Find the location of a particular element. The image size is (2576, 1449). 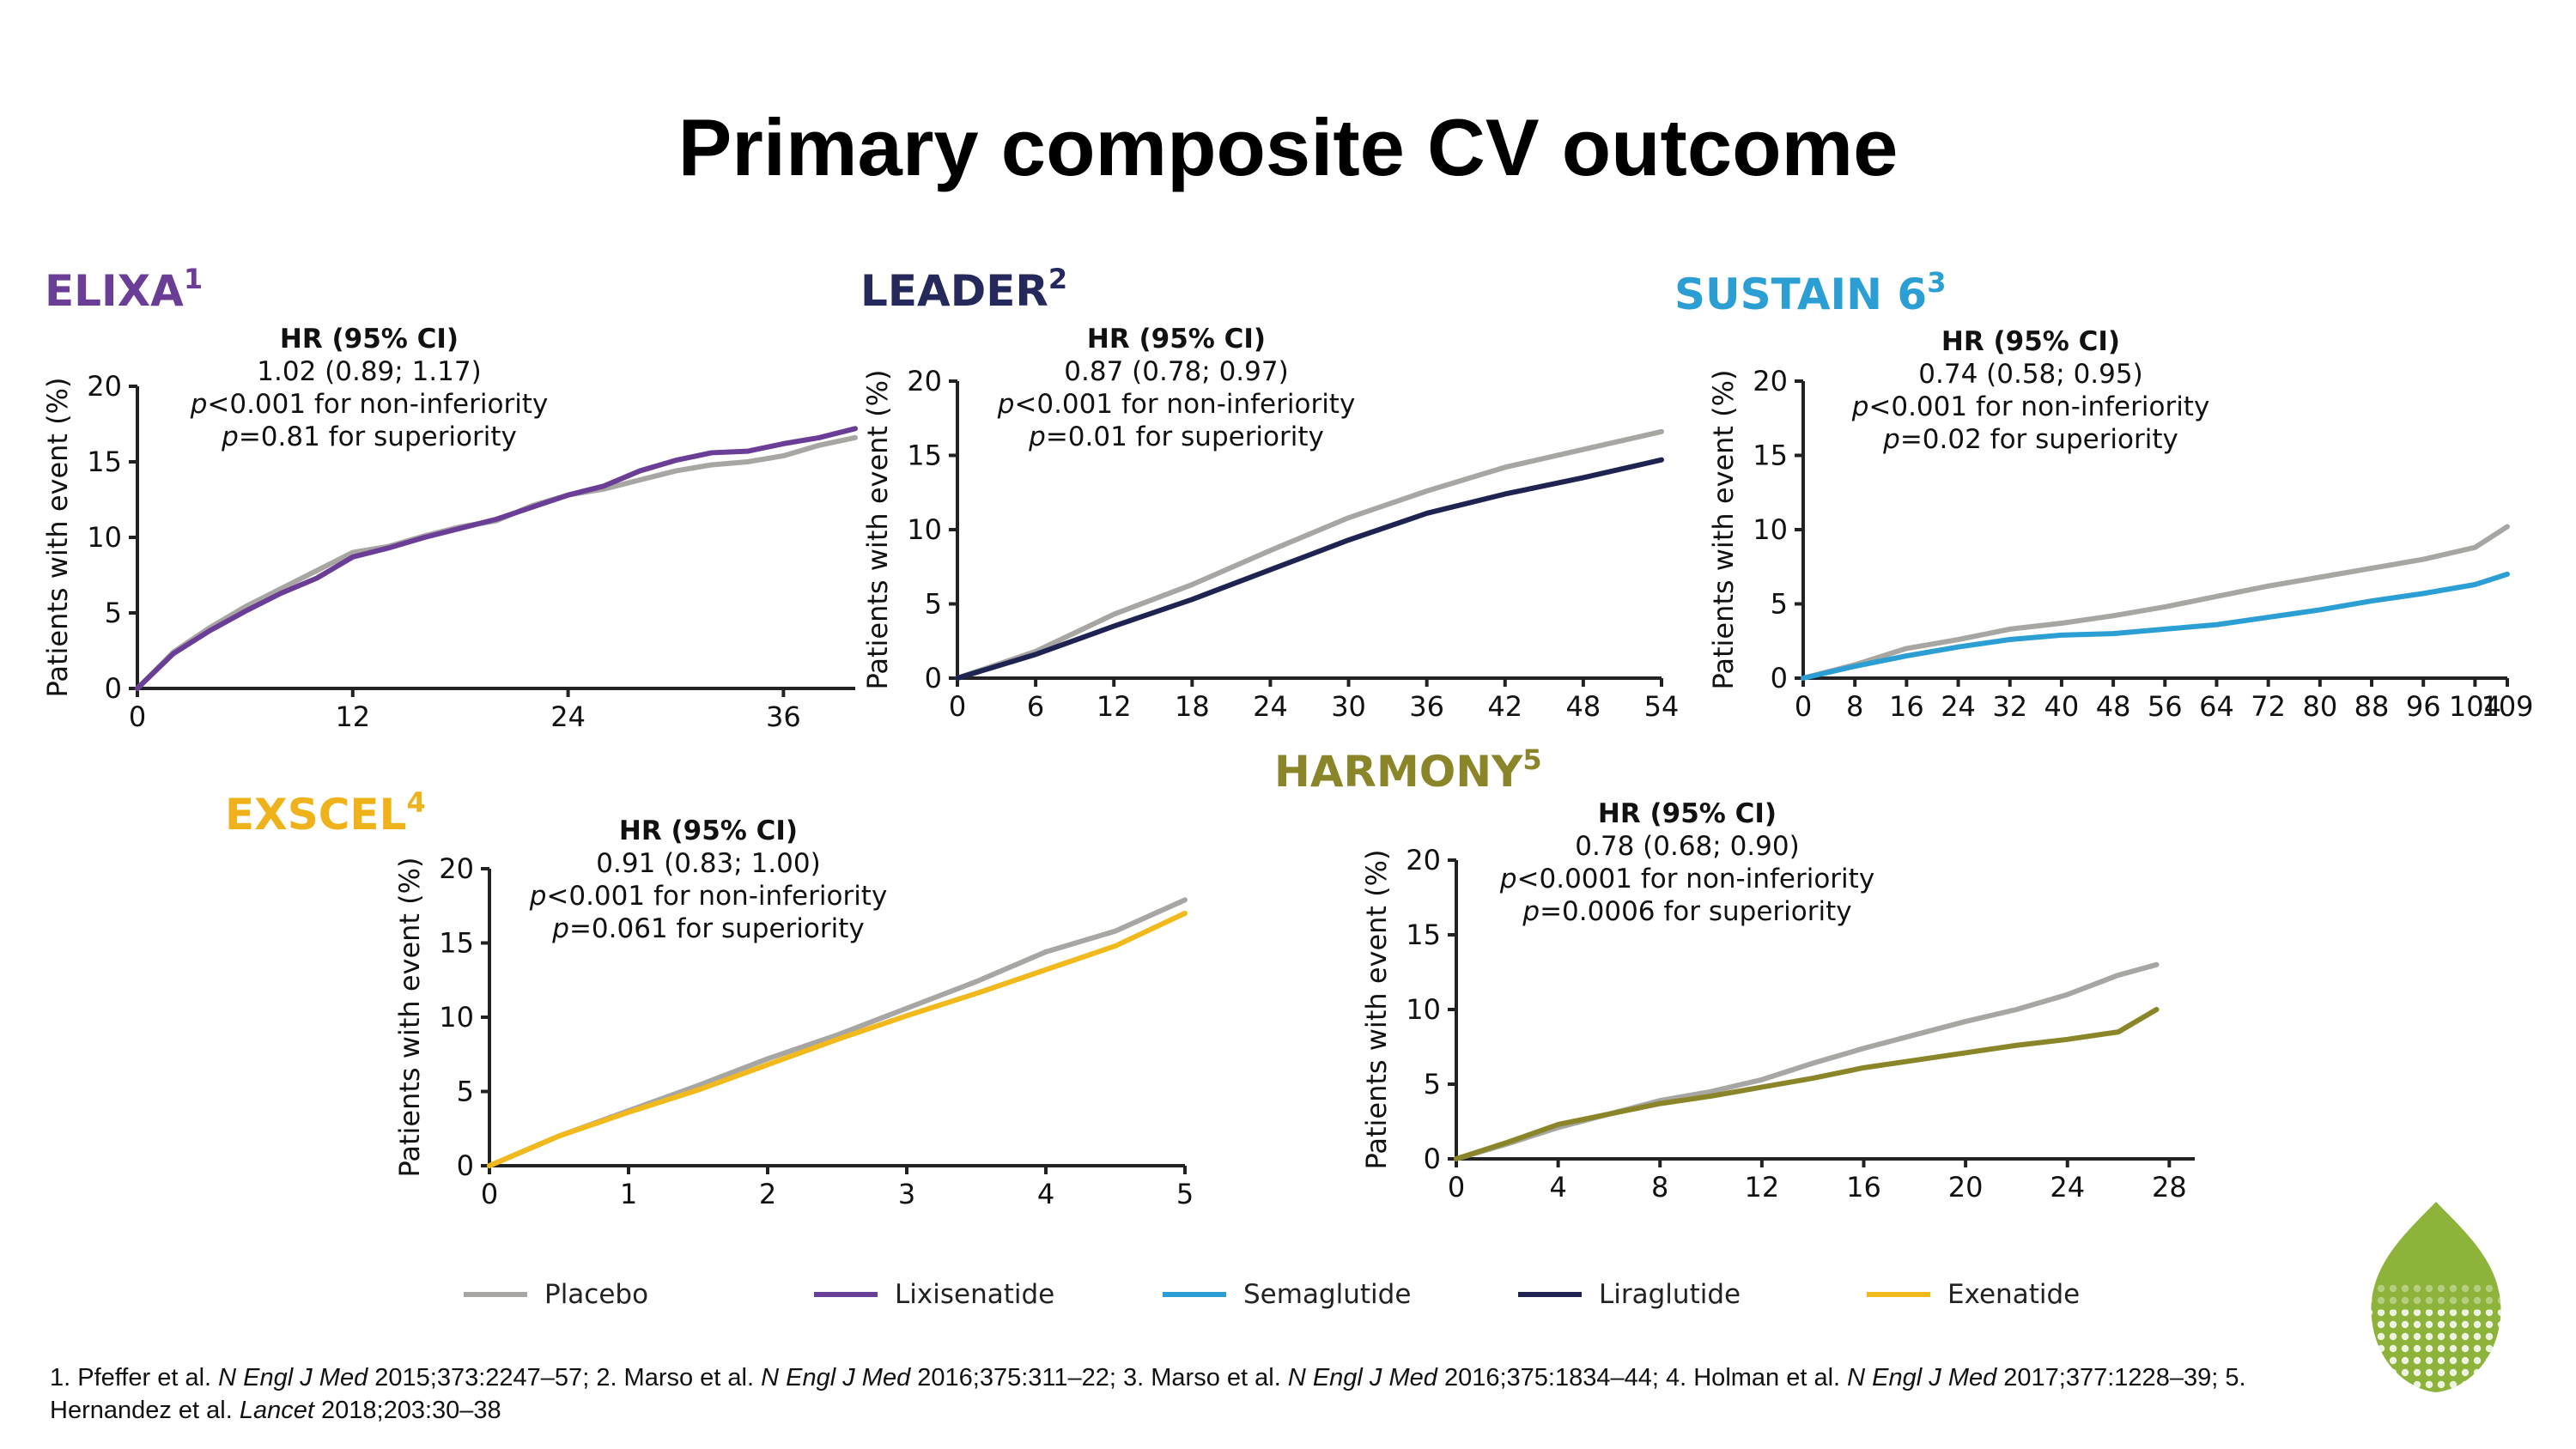

elixa-y-axis-label: Patients with event (%) is located at coordinates (58, 537).